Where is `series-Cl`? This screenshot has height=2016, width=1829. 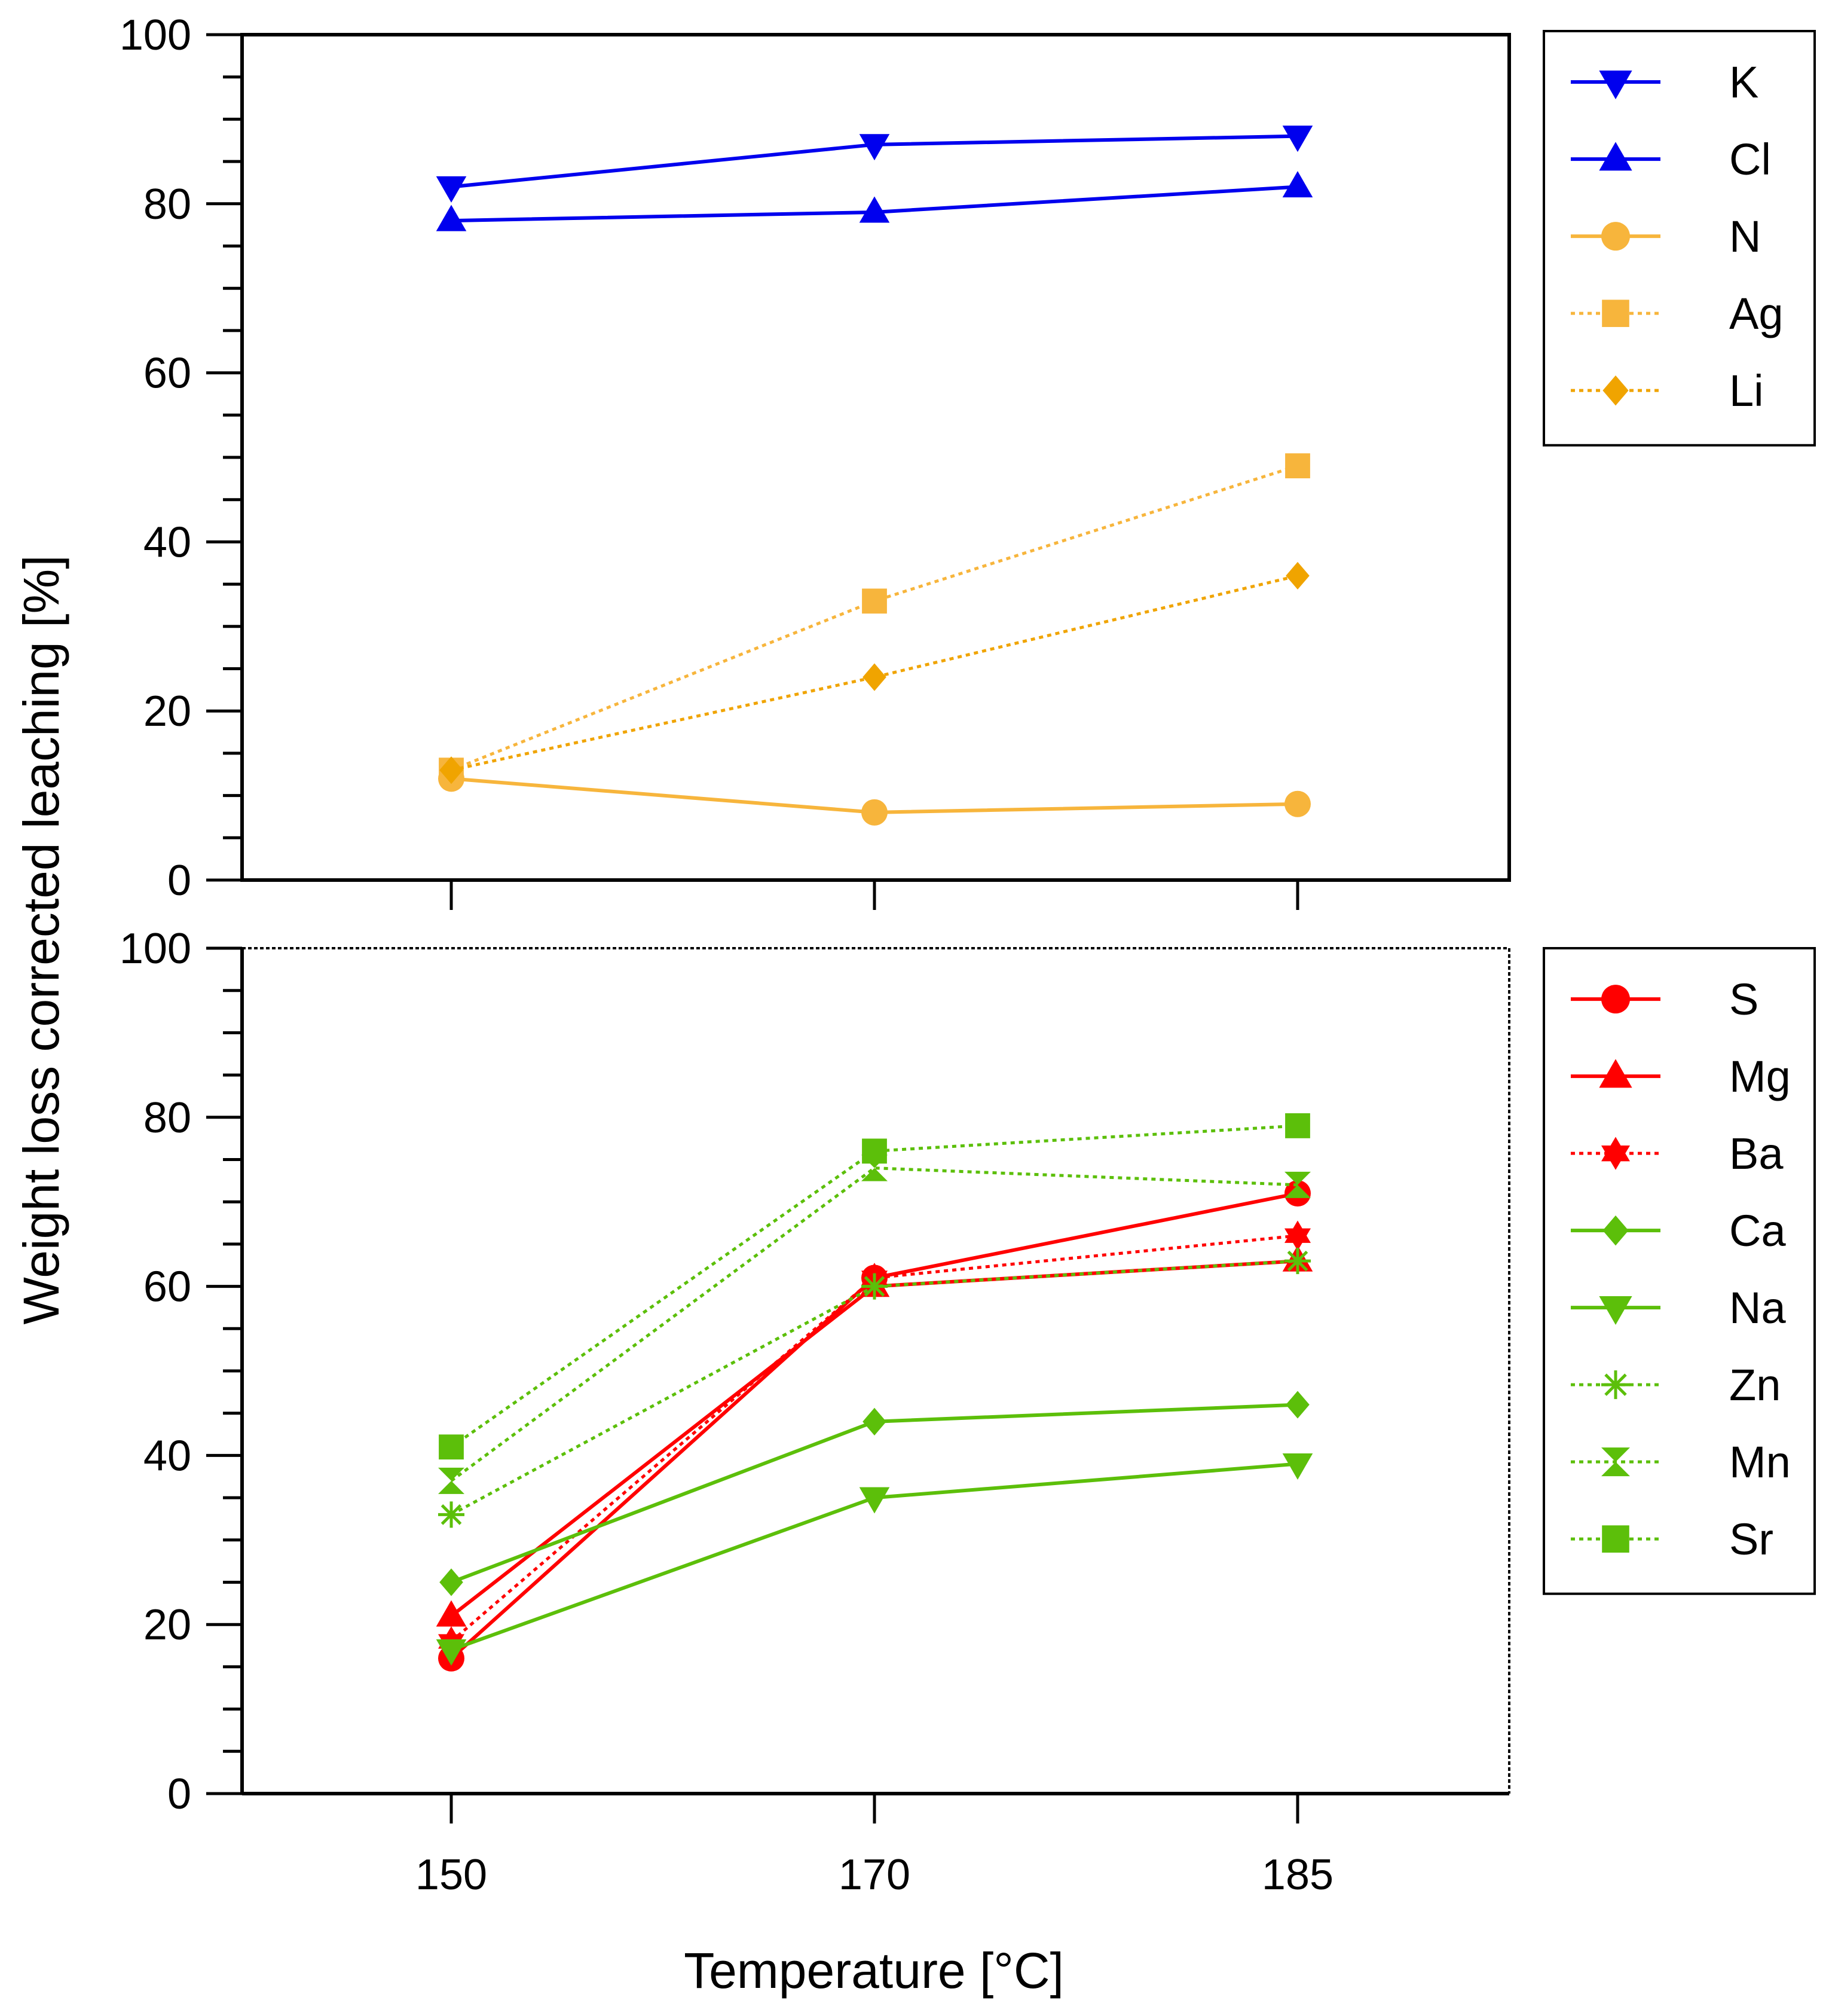
series-Cl is located at coordinates (874, 201).